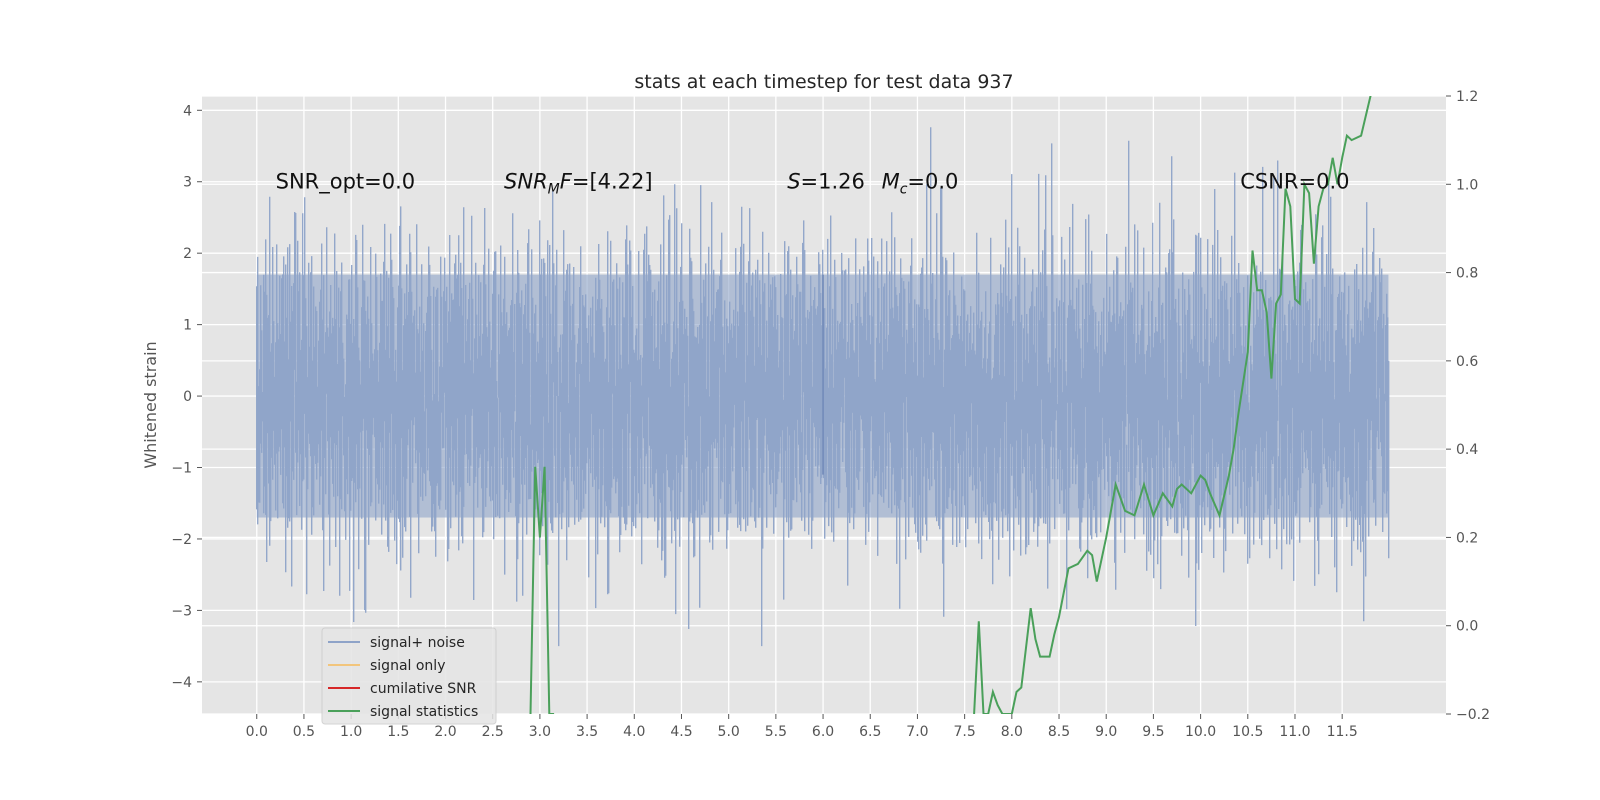  What do you see at coordinates (920, 184) in the screenshot?
I see `annotation-text: Mc=0.0` at bounding box center [920, 184].